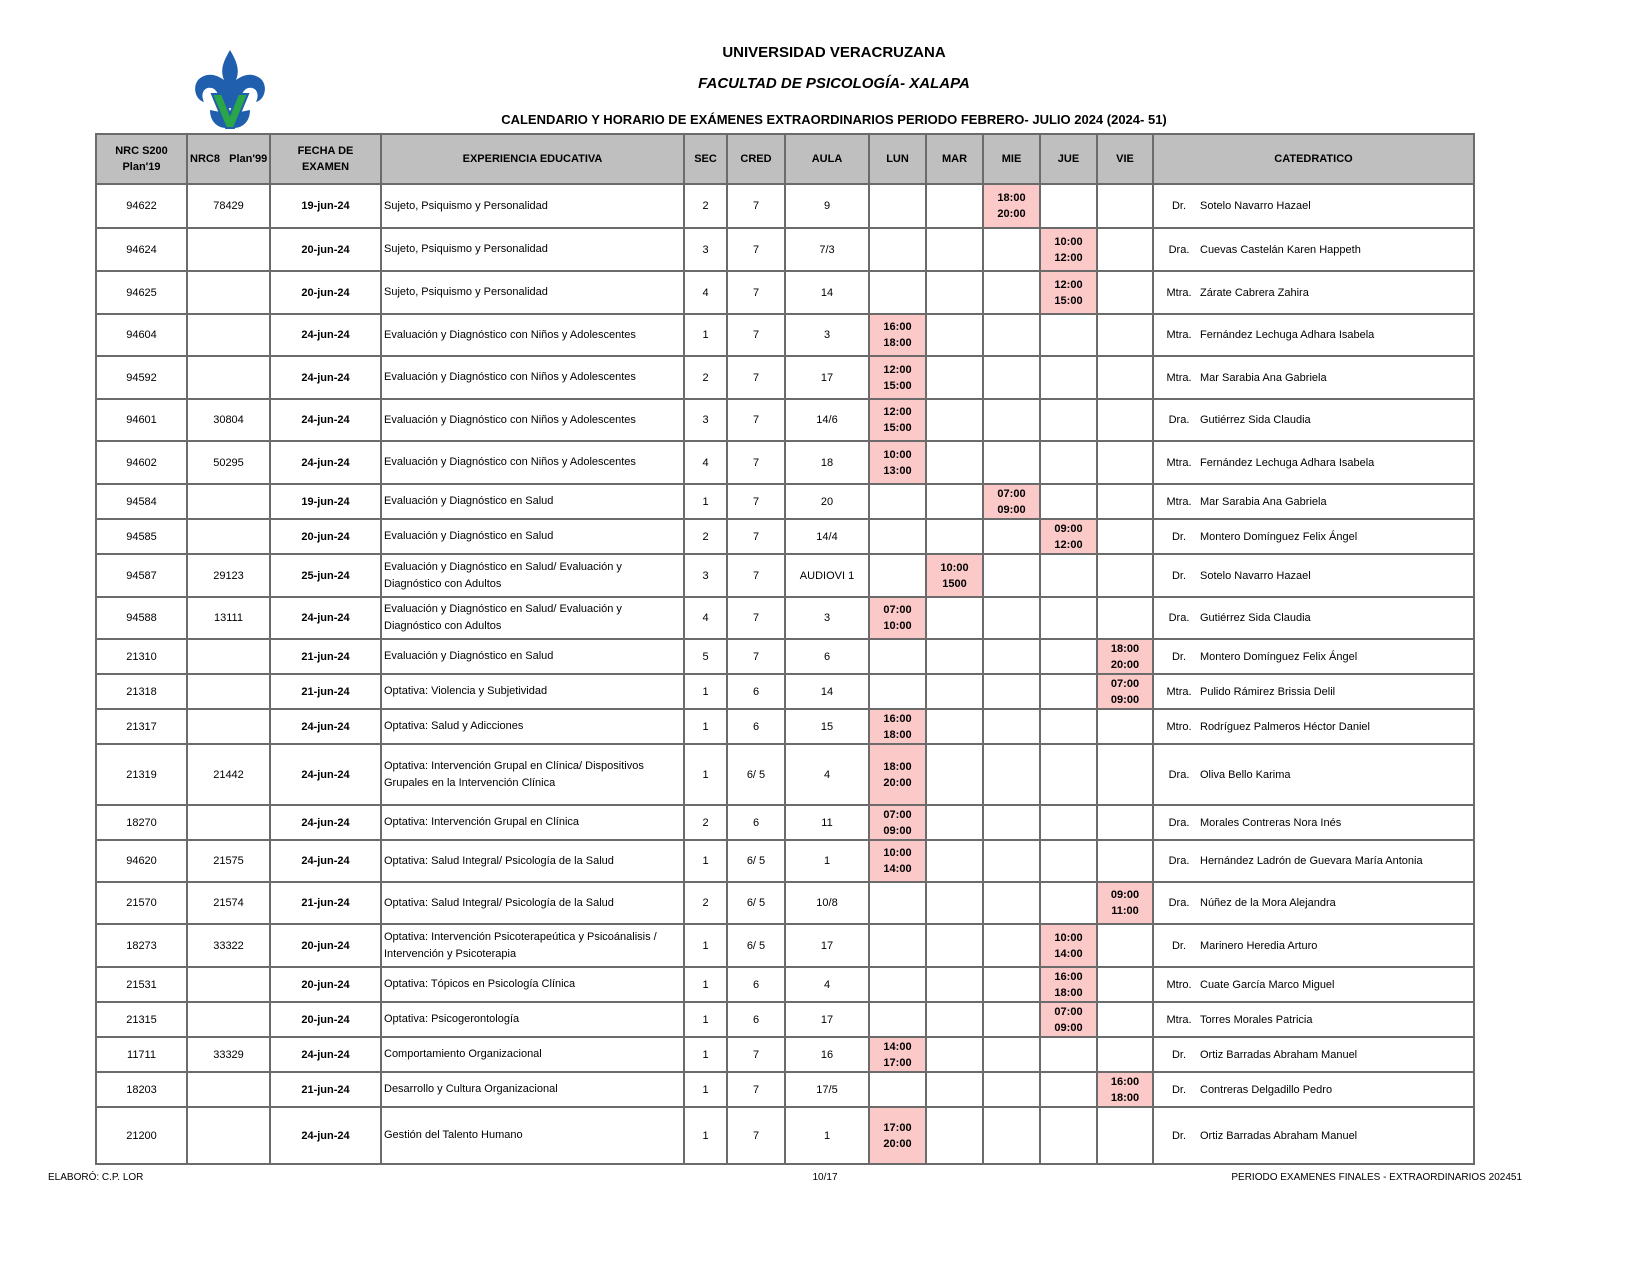 The height and width of the screenshot is (1275, 1650). Describe the element at coordinates (705, 656) in the screenshot. I see `sec-cell: 5` at that location.